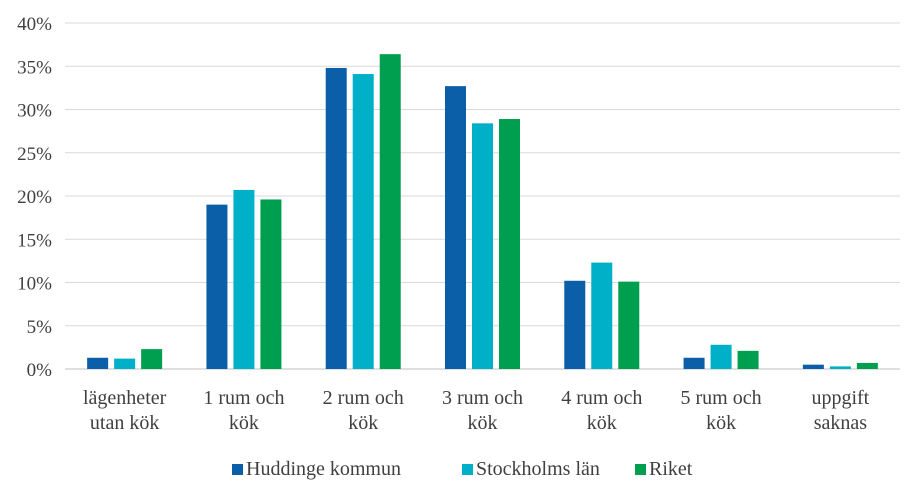  I want to click on y-tick-label: 25%, so click(34, 154).